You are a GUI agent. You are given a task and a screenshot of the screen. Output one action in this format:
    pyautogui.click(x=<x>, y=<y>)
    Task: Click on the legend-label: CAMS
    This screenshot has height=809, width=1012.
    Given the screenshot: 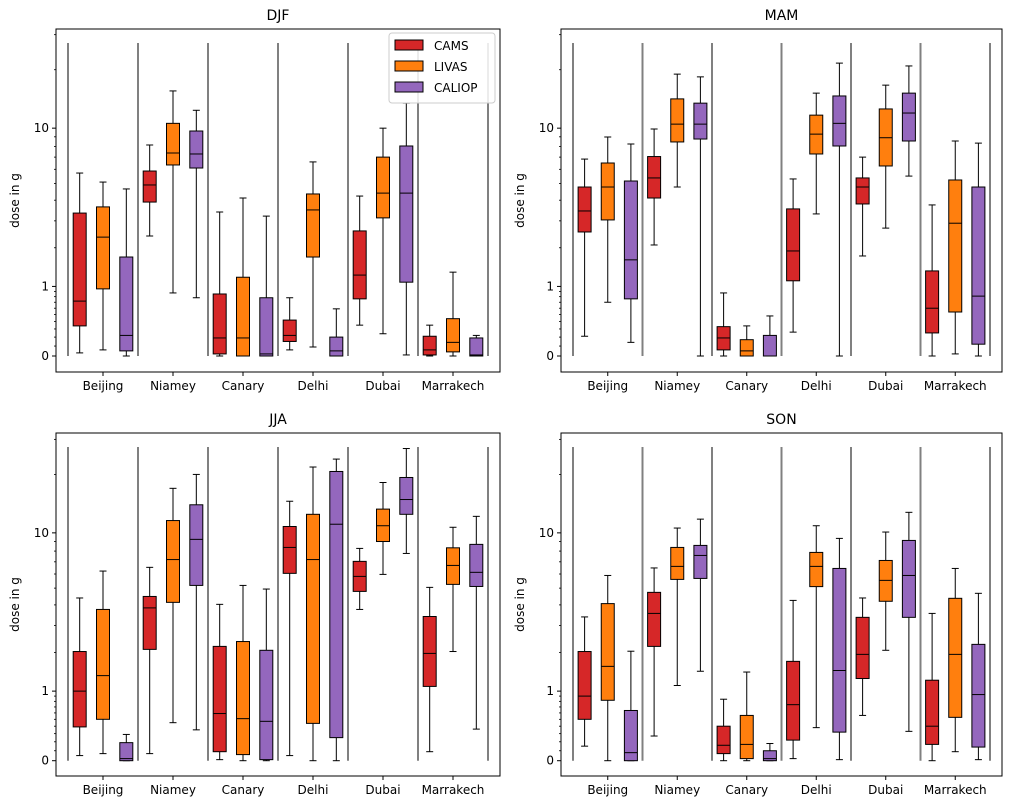 What is the action you would take?
    pyautogui.click(x=451, y=46)
    